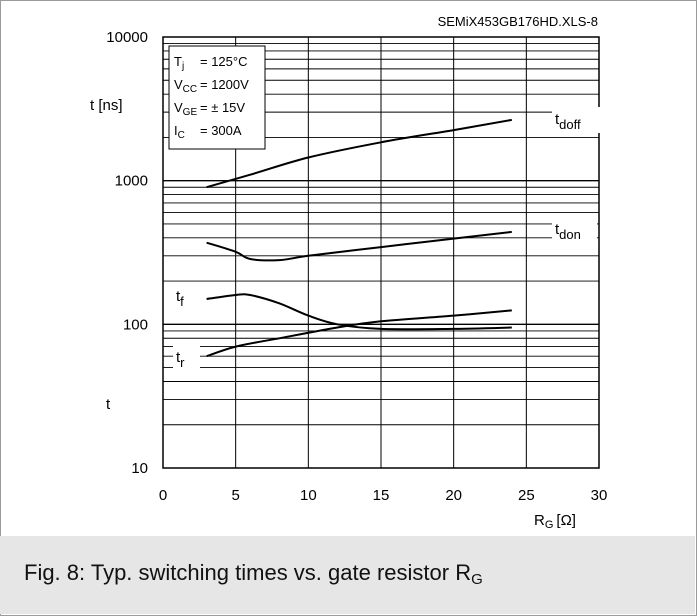 Image resolution: width=697 pixels, height=616 pixels. What do you see at coordinates (135, 324) in the screenshot?
I see `y-tick-label-1: 100` at bounding box center [135, 324].